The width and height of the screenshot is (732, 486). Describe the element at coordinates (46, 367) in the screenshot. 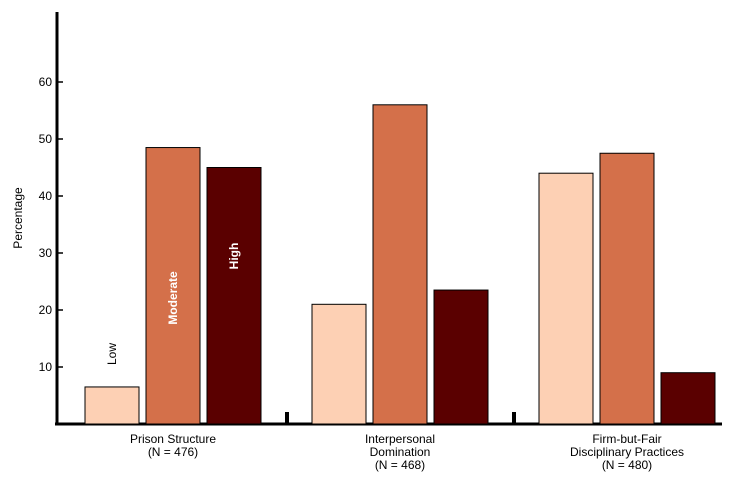

I see `y-tick-label: 10` at that location.